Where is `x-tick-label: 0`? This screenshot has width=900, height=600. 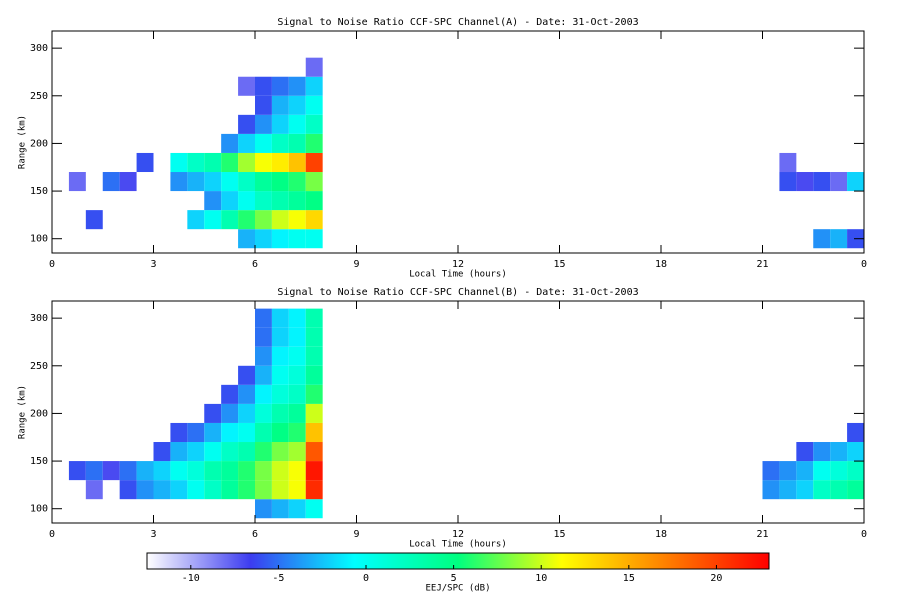
x-tick-label: 0 is located at coordinates (52, 534).